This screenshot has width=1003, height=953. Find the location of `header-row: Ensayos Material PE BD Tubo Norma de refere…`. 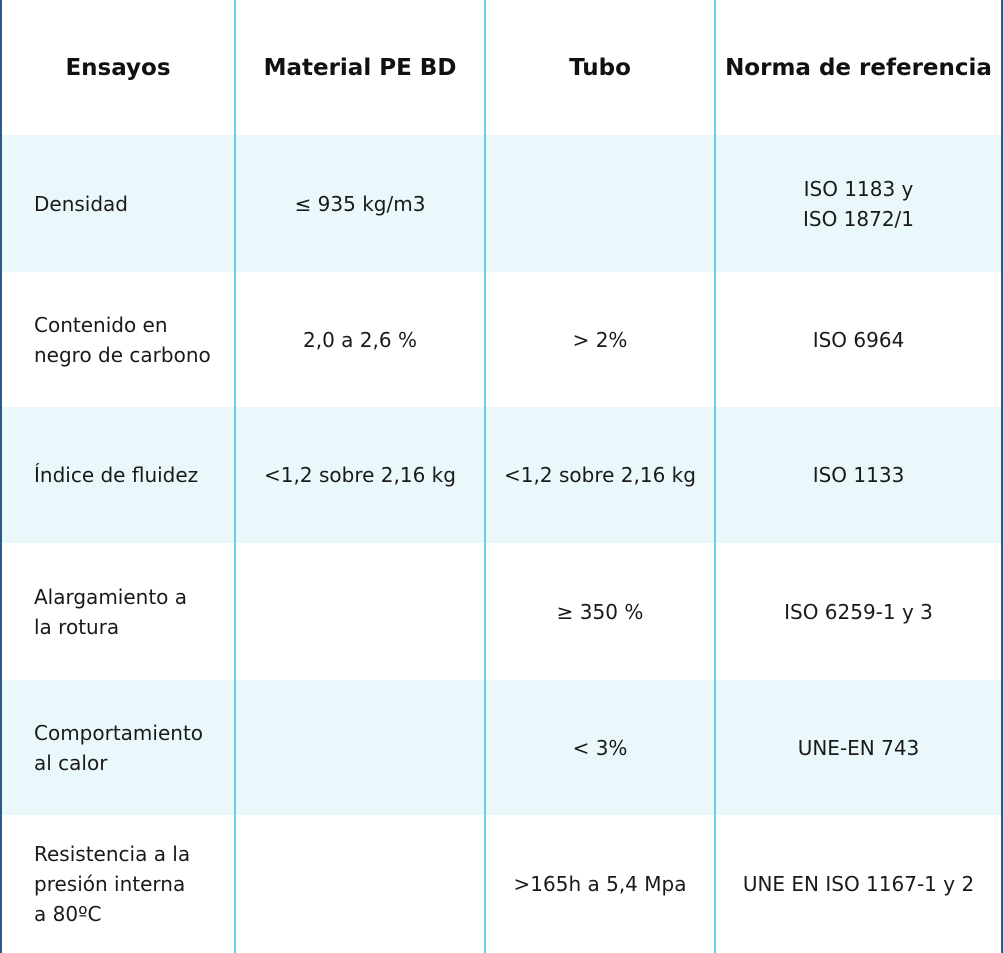

header-row: Ensayos Material PE BD Tubo Norma de refere… is located at coordinates (501, 67).